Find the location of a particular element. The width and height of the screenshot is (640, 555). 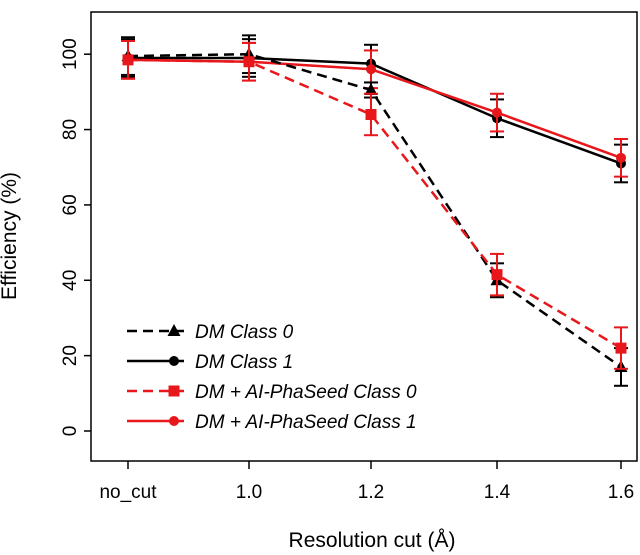

y-axis: 0 20 40 60 80 100 is located at coordinates (75, 237).